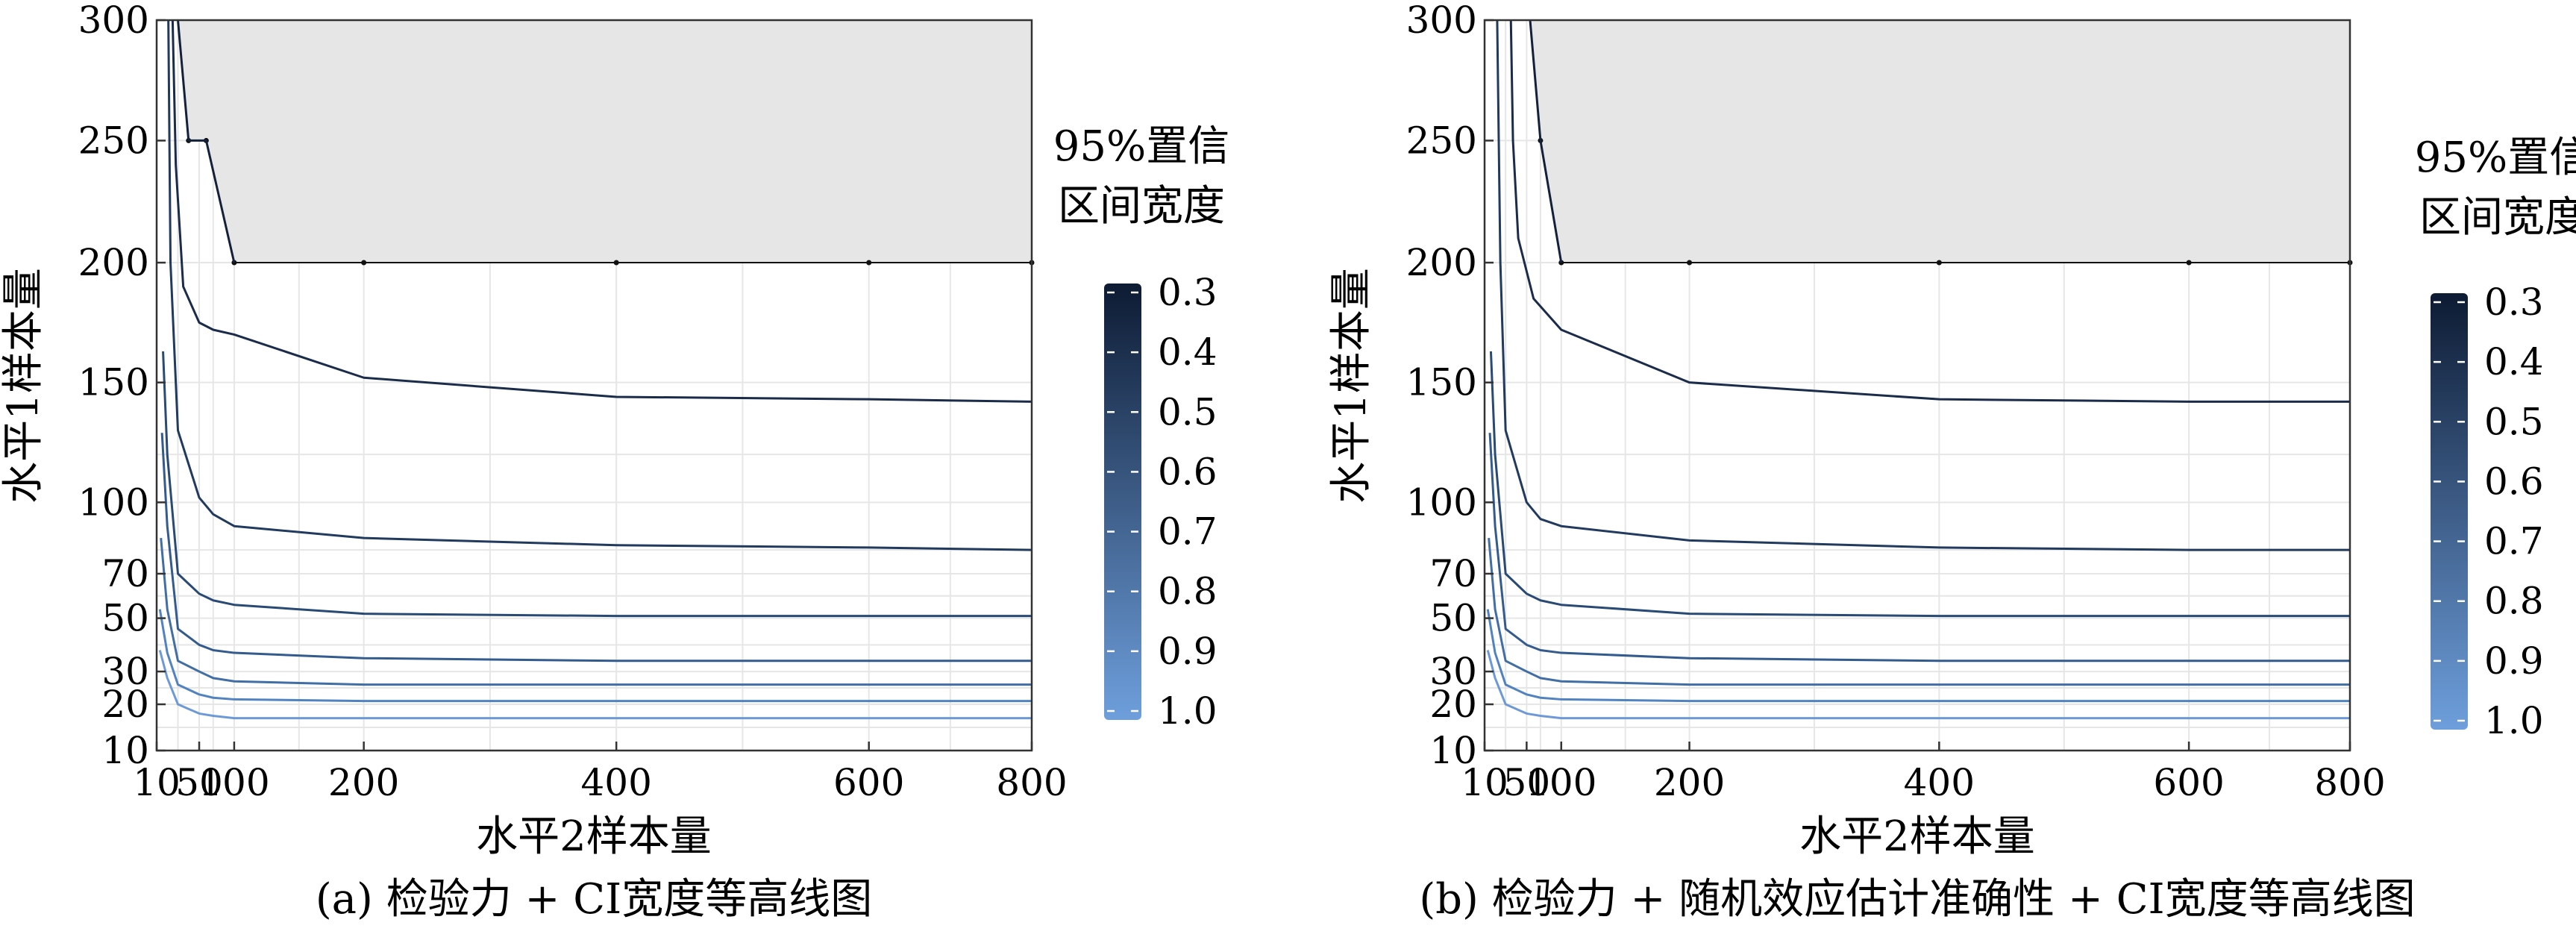  Describe the element at coordinates (1917, 899) in the screenshot. I see `panel-caption: (b) 检验力 + 随机效应估计准确性 + CI宽度等高线图` at that location.